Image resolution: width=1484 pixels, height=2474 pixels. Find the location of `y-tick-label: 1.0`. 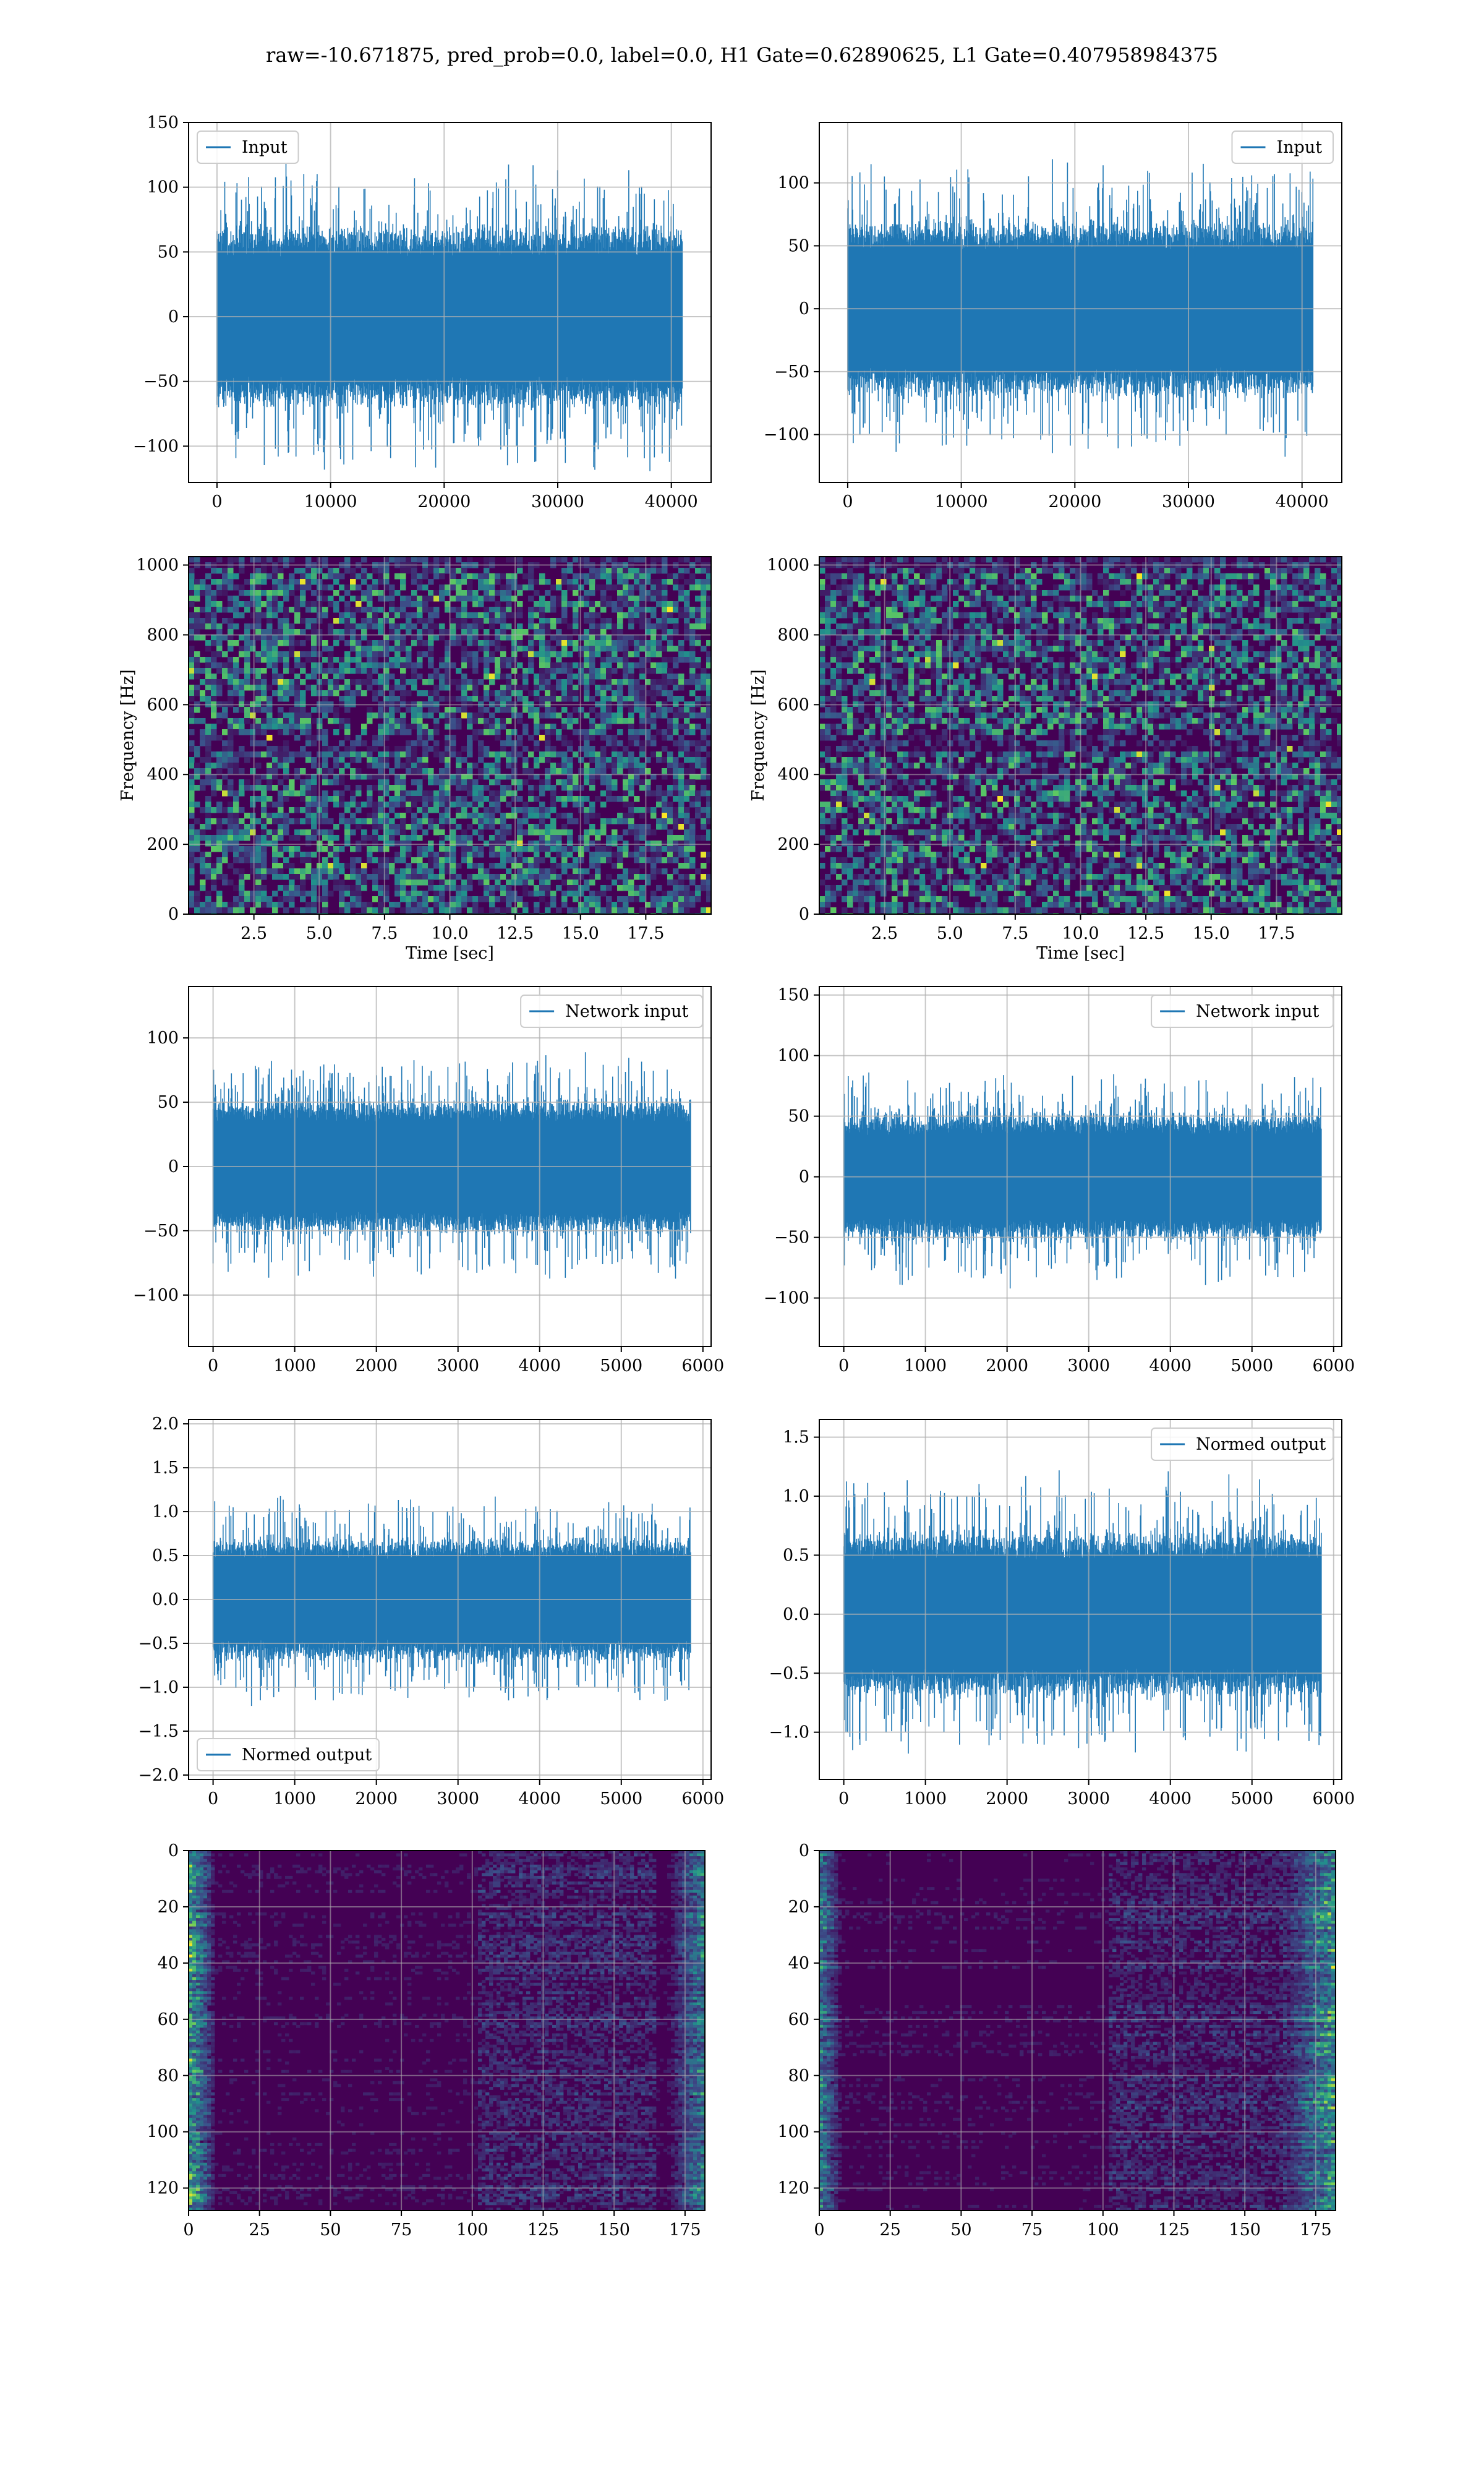

y-tick-label: 1.0 is located at coordinates (165, 1512).